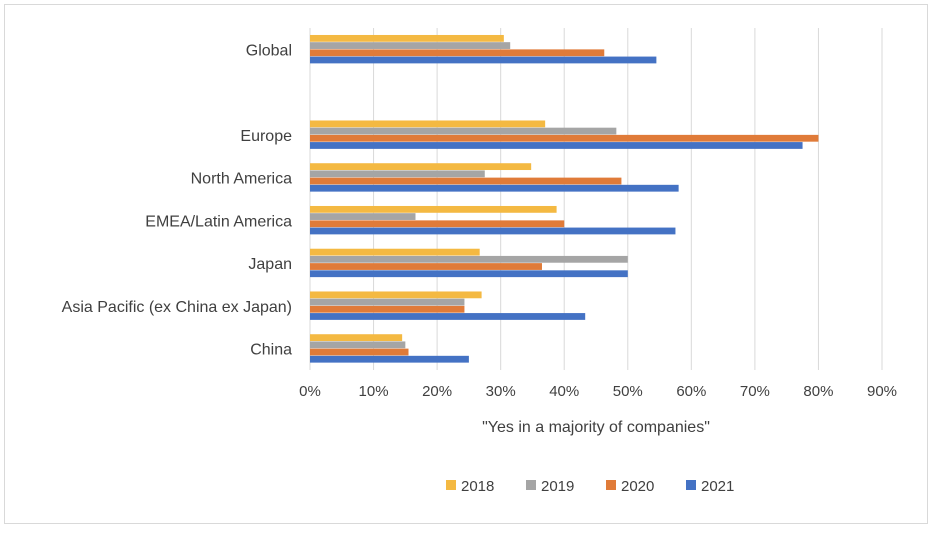 This screenshot has height=534, width=934. Describe the element at coordinates (477, 486) in the screenshot. I see `legend-label-2018: 2018` at that location.